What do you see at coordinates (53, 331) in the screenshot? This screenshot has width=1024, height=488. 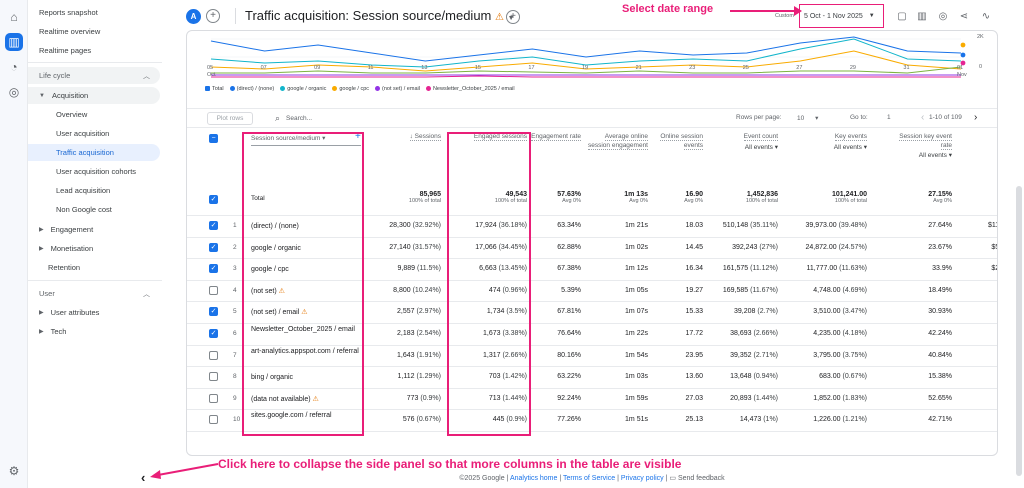 I see `sidebar-item-tech: ▶ Tech` at bounding box center [53, 331].